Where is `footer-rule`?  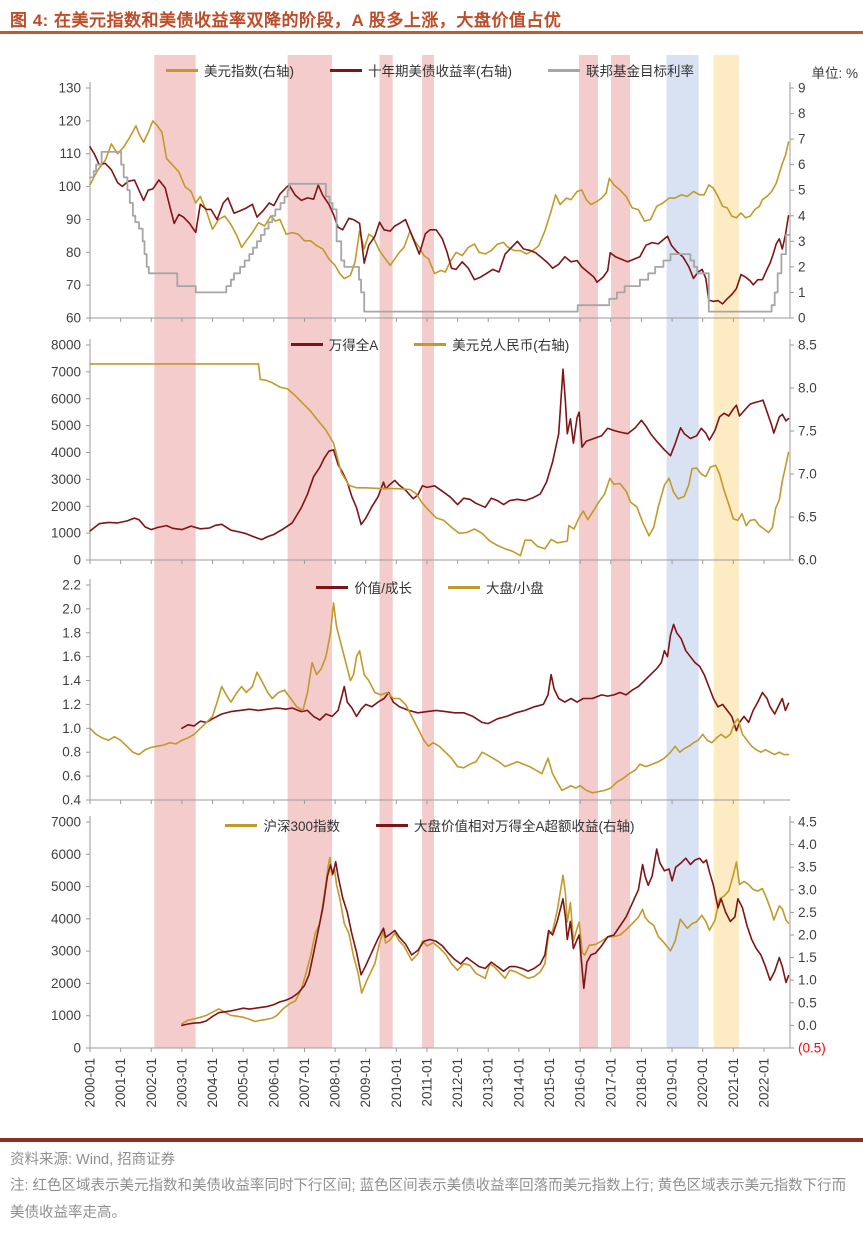 footer-rule is located at coordinates (431, 1140).